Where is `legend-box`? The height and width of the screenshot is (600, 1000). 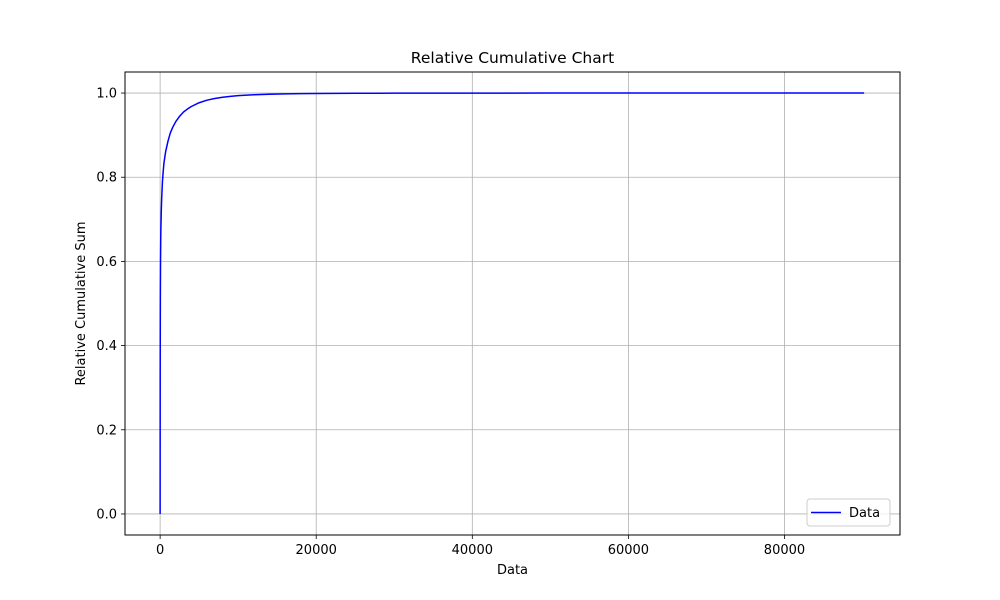 legend-box is located at coordinates (848, 512).